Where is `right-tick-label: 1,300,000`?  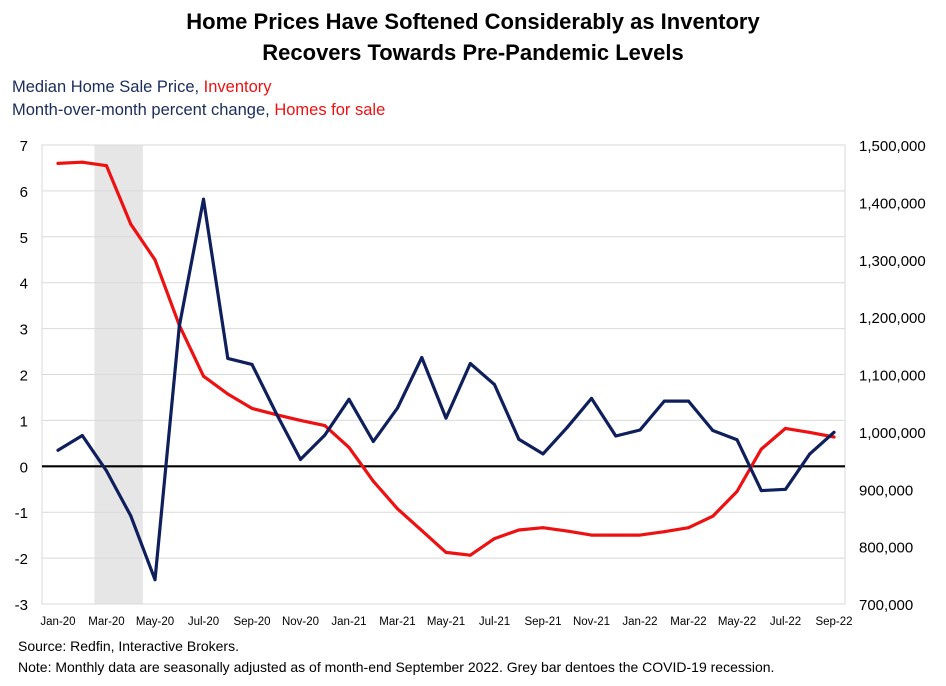
right-tick-label: 1,300,000 is located at coordinates (892, 261).